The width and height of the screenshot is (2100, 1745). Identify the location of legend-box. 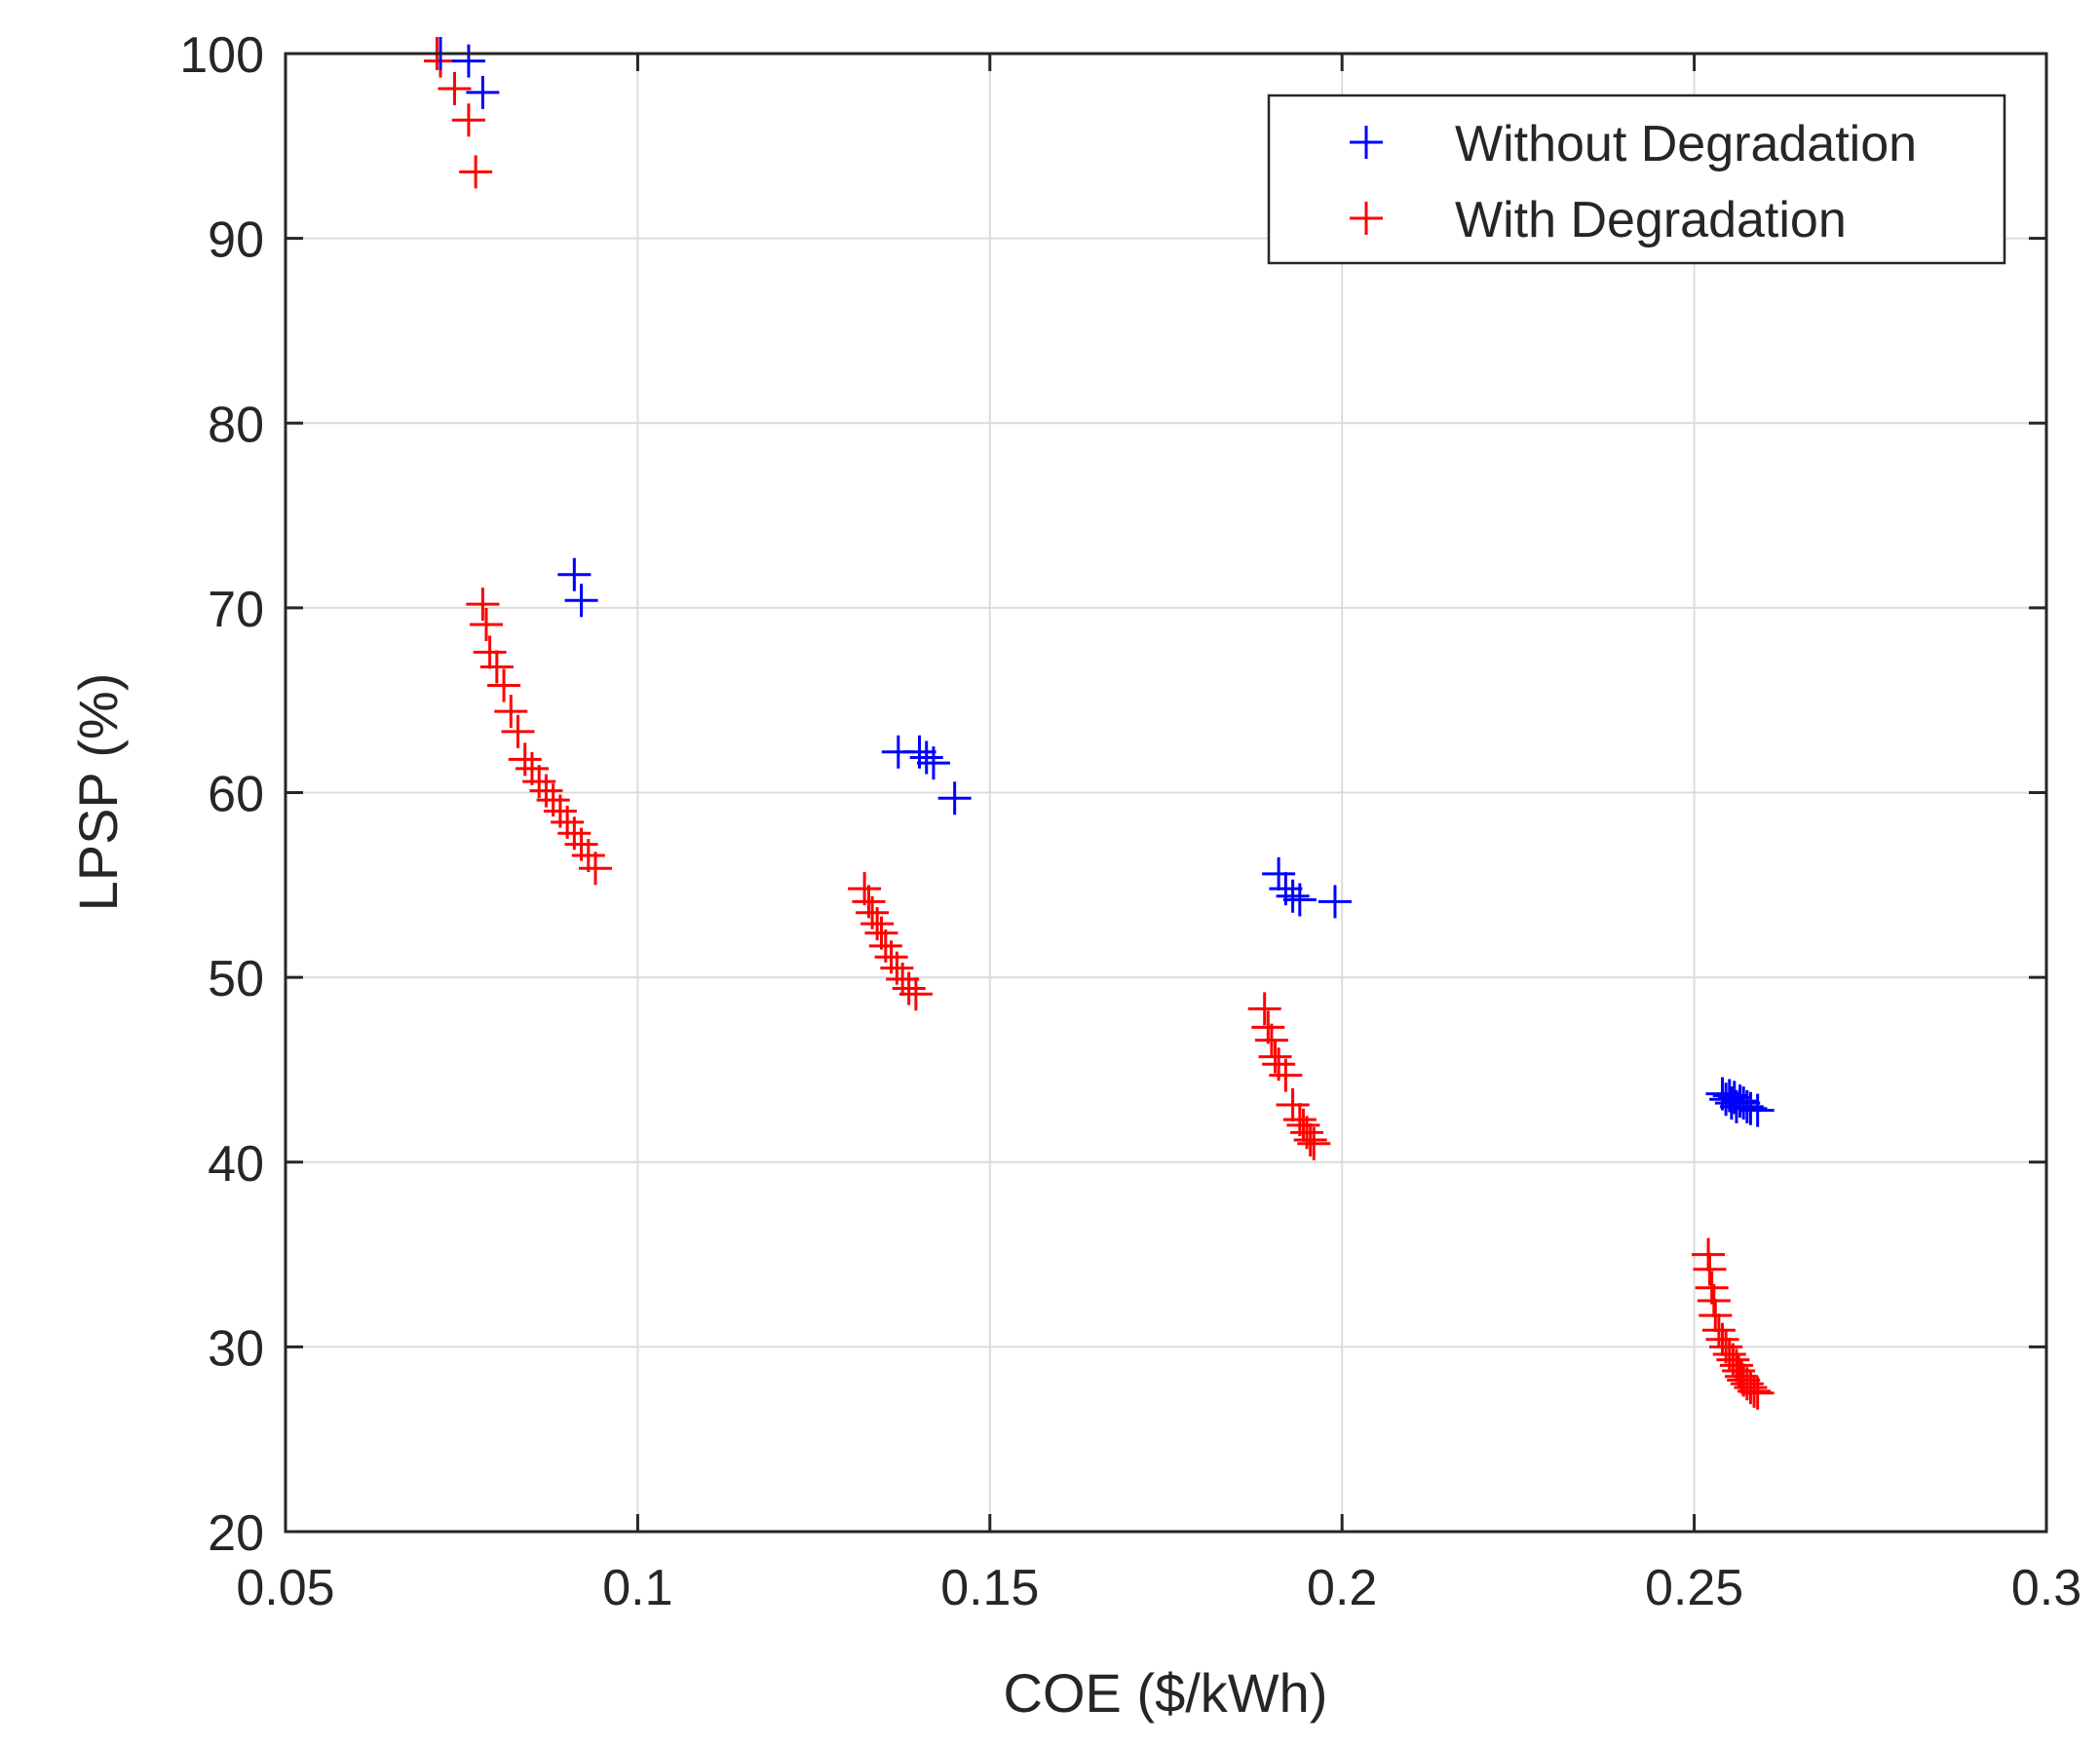
(1636, 179).